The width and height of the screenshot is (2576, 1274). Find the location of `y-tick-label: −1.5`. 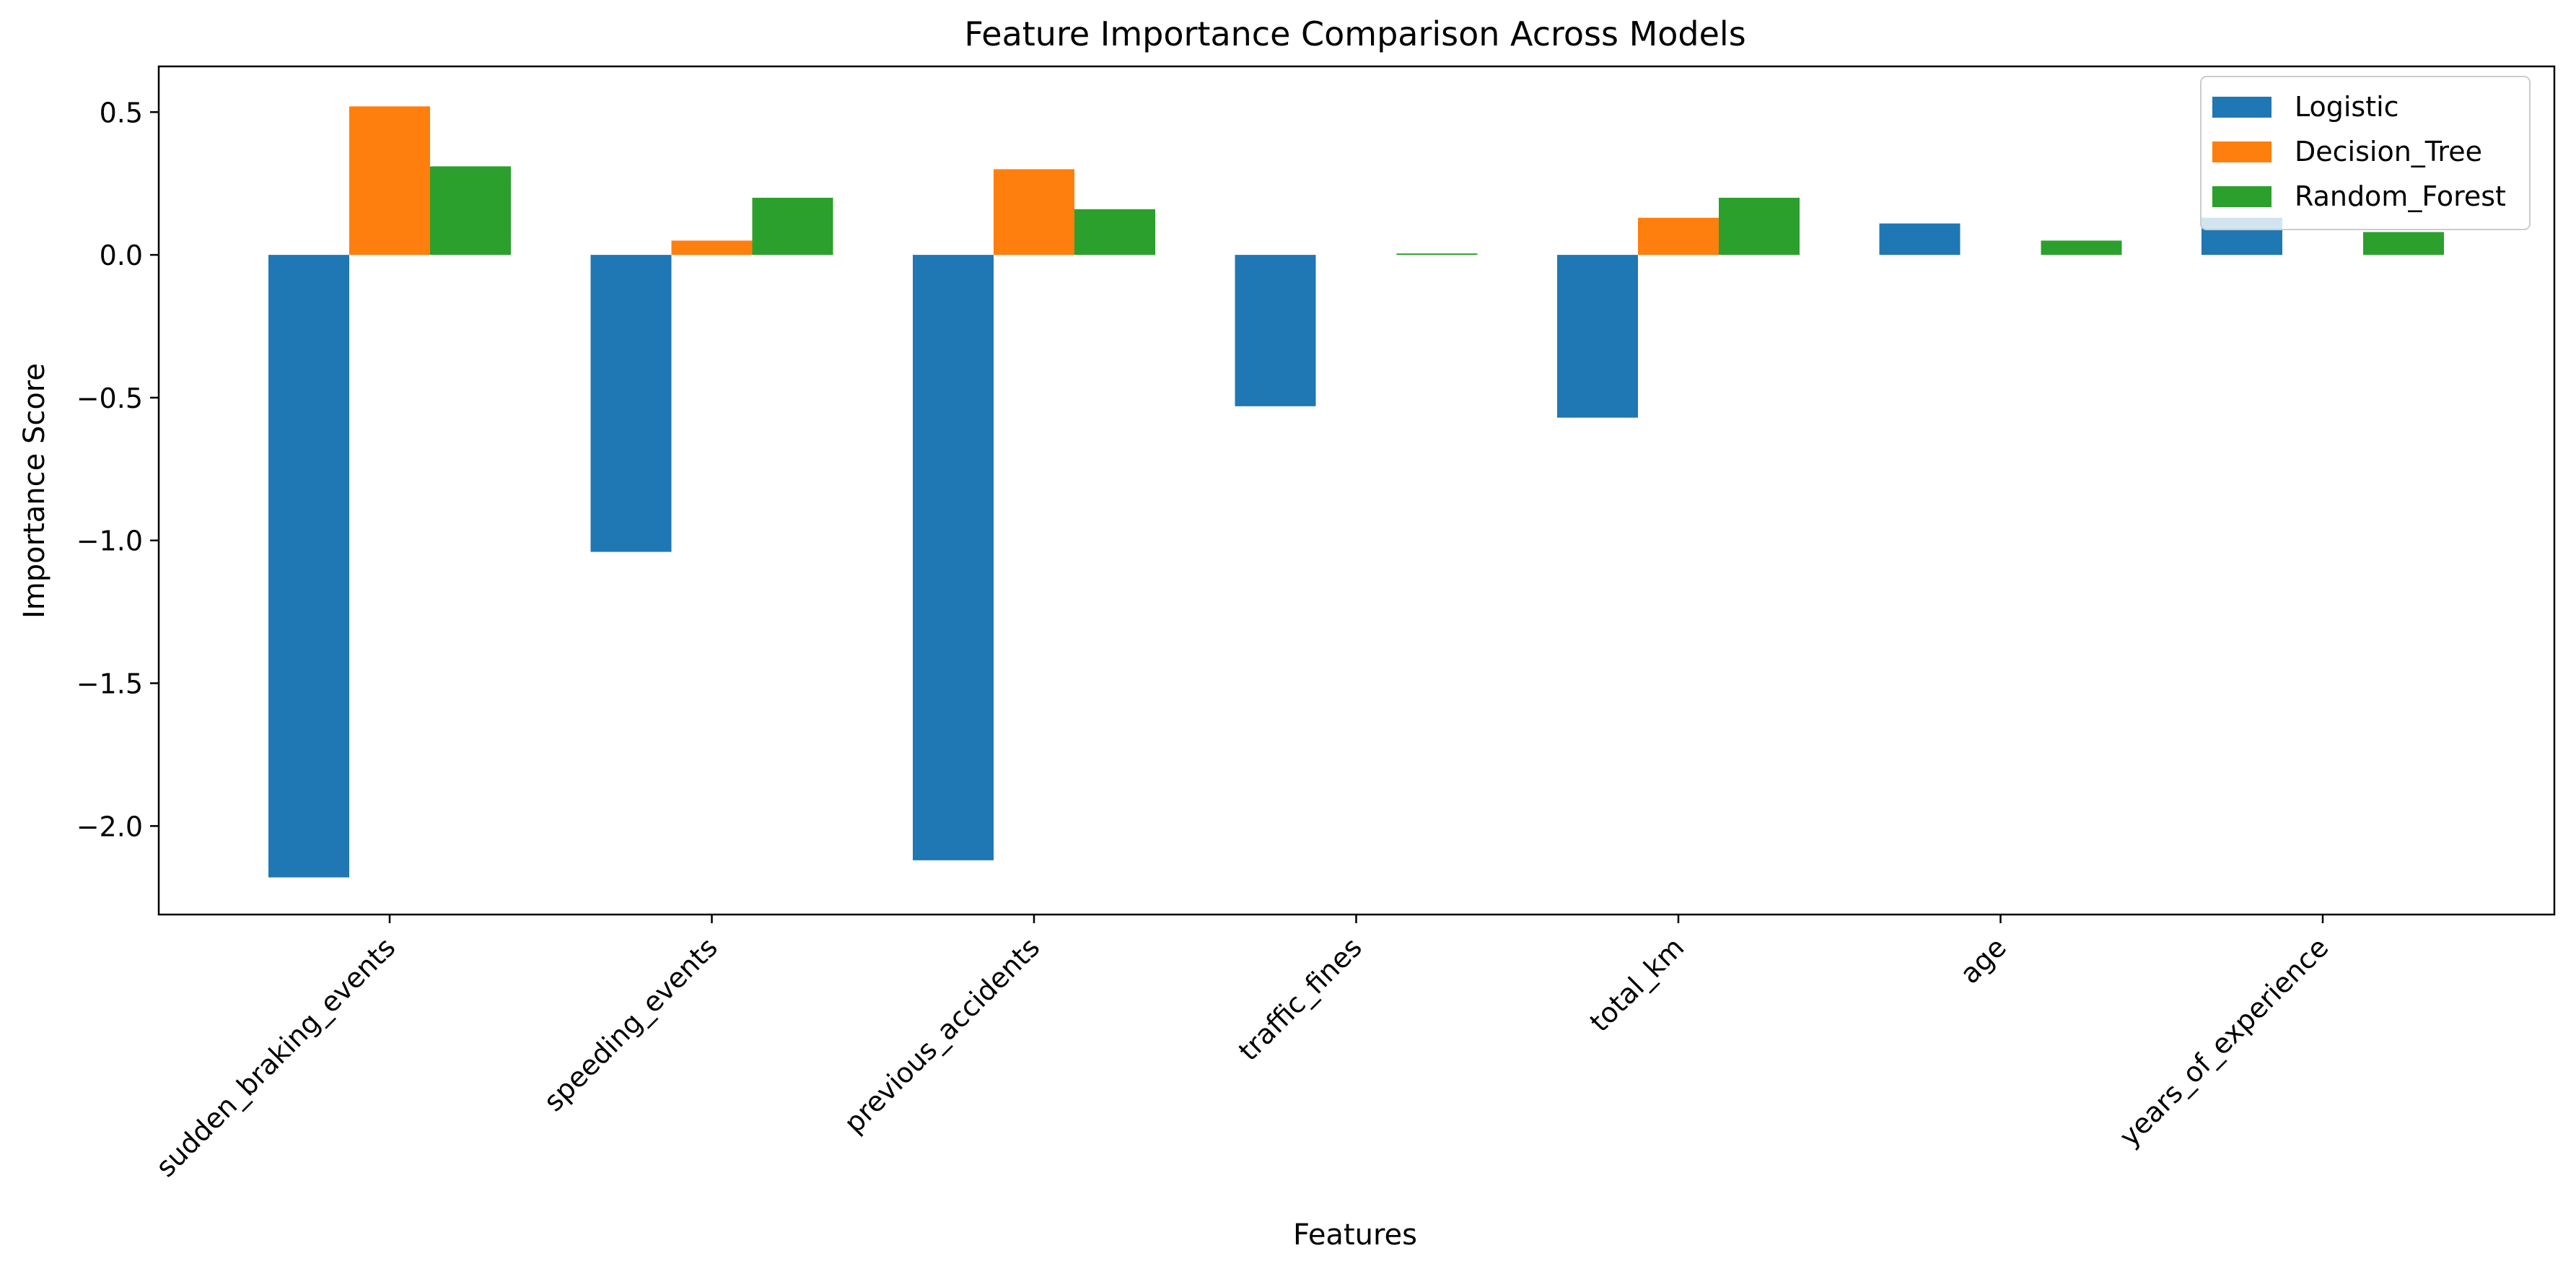

y-tick-label: −1.5 is located at coordinates (109, 684).